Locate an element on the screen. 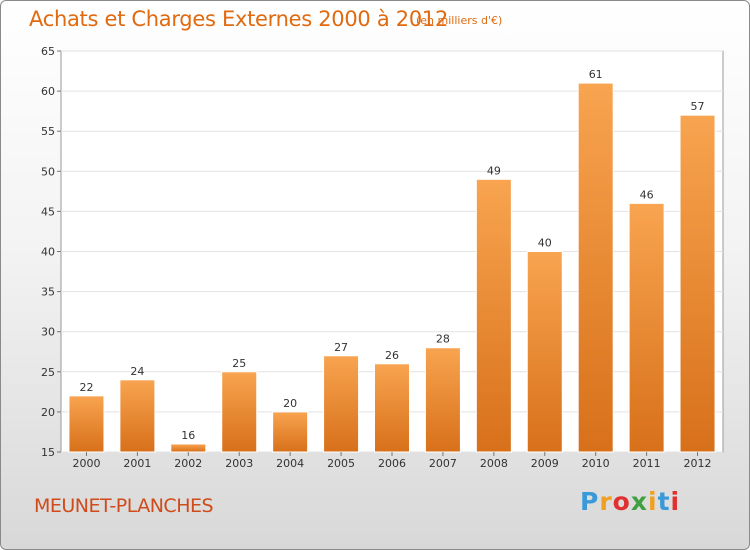 The image size is (750, 550). y-tick-label: 45 is located at coordinates (48, 211).